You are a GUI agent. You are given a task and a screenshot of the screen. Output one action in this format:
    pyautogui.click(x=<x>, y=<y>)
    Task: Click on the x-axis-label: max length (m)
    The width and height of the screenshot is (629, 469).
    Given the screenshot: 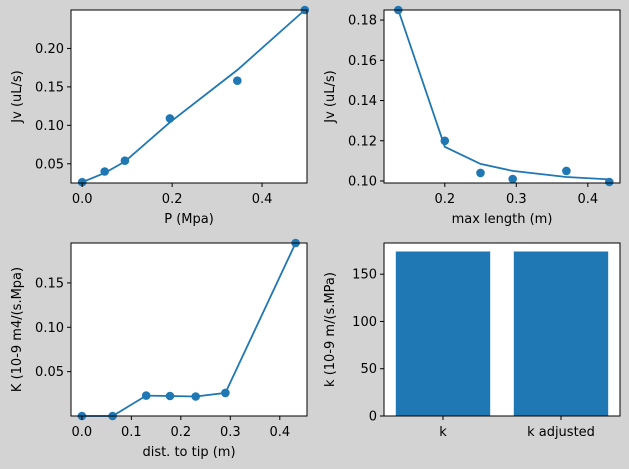 What is the action you would take?
    pyautogui.click(x=502, y=219)
    